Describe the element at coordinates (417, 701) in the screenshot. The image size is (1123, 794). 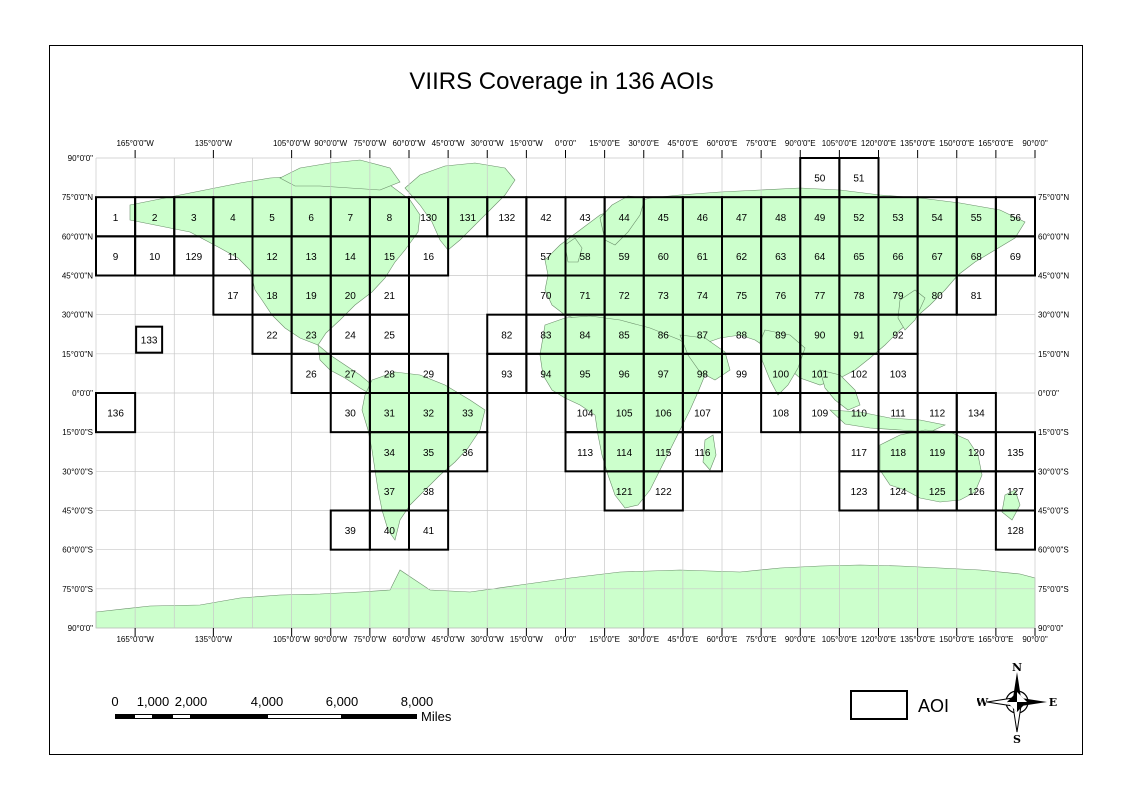
I see `scale-tick-8000: 8,000` at that location.